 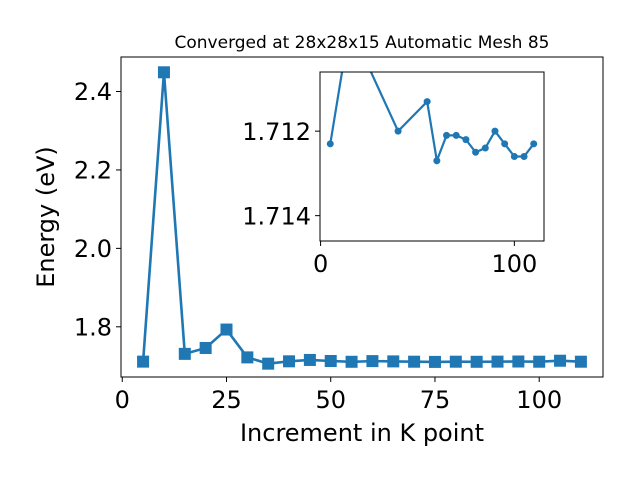 What do you see at coordinates (432, 118) in the screenshot?
I see `inset-plot-area` at bounding box center [432, 118].